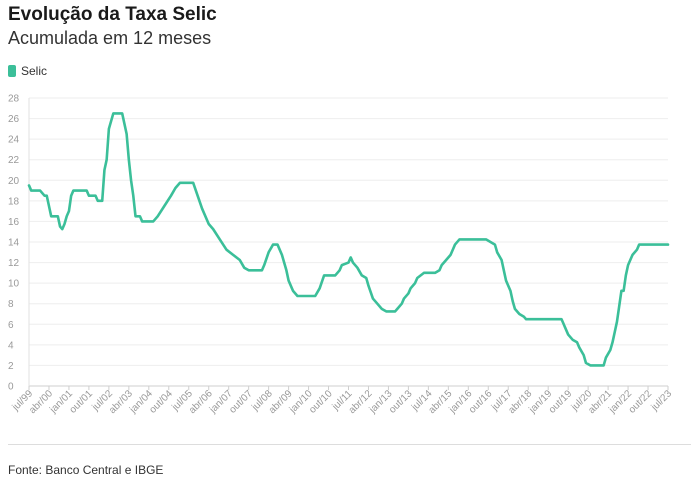 The image size is (699, 496). Describe the element at coordinates (641, 402) in the screenshot. I see `x-tick-label: out/22` at that location.